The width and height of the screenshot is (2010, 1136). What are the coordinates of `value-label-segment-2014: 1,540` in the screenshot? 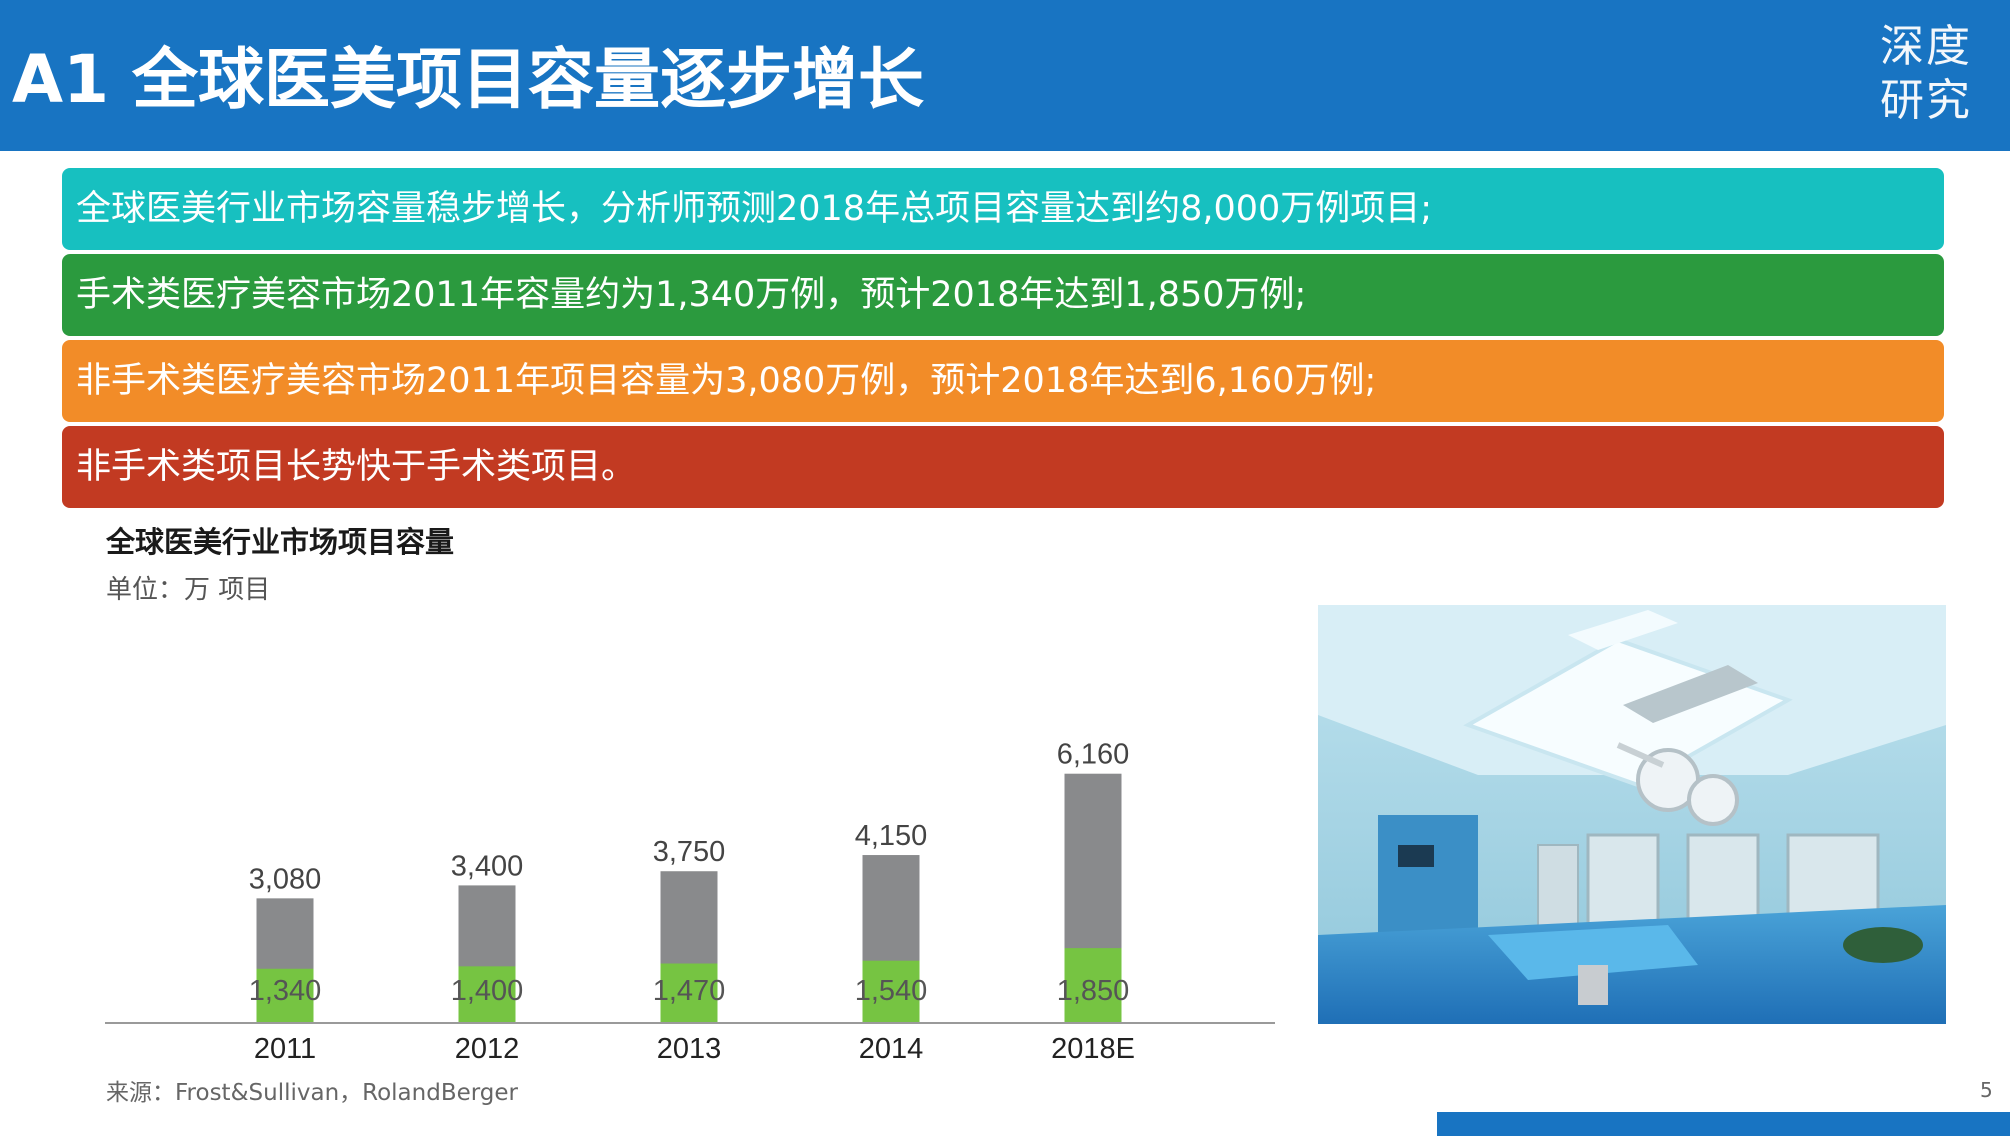 It's located at (891, 991).